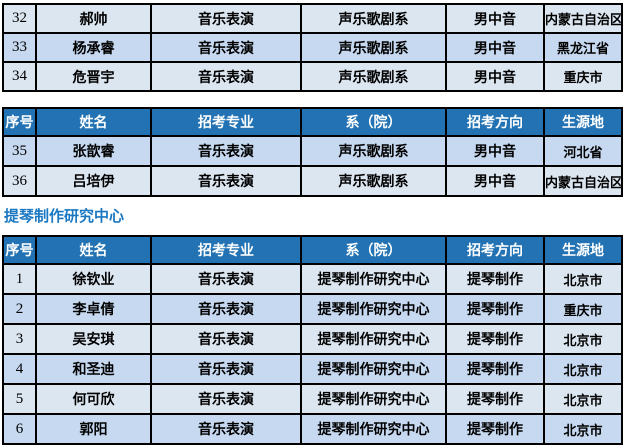 This screenshot has width=623, height=445. What do you see at coordinates (93, 429) in the screenshot?
I see `table-cell: 郭阳` at bounding box center [93, 429].